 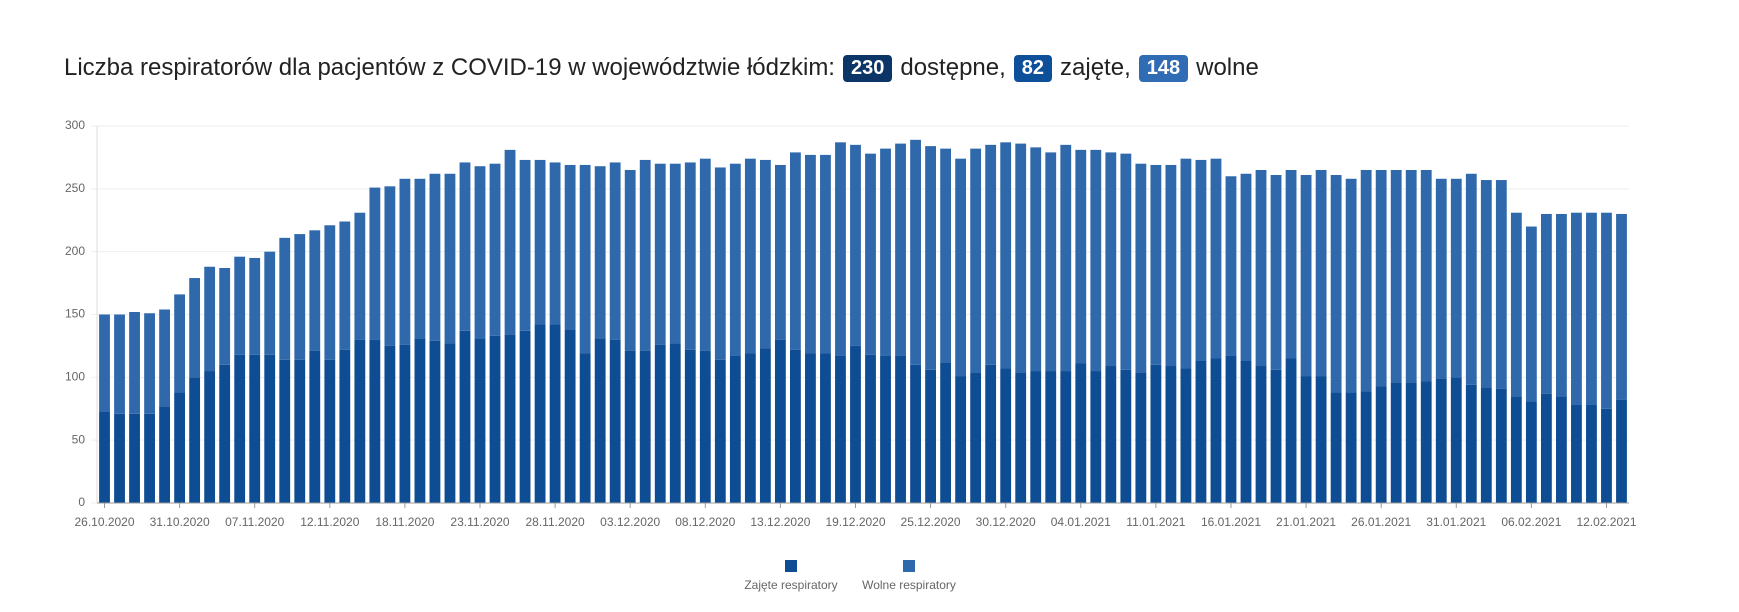 What do you see at coordinates (1163, 68) in the screenshot?
I see `badge: 148` at bounding box center [1163, 68].